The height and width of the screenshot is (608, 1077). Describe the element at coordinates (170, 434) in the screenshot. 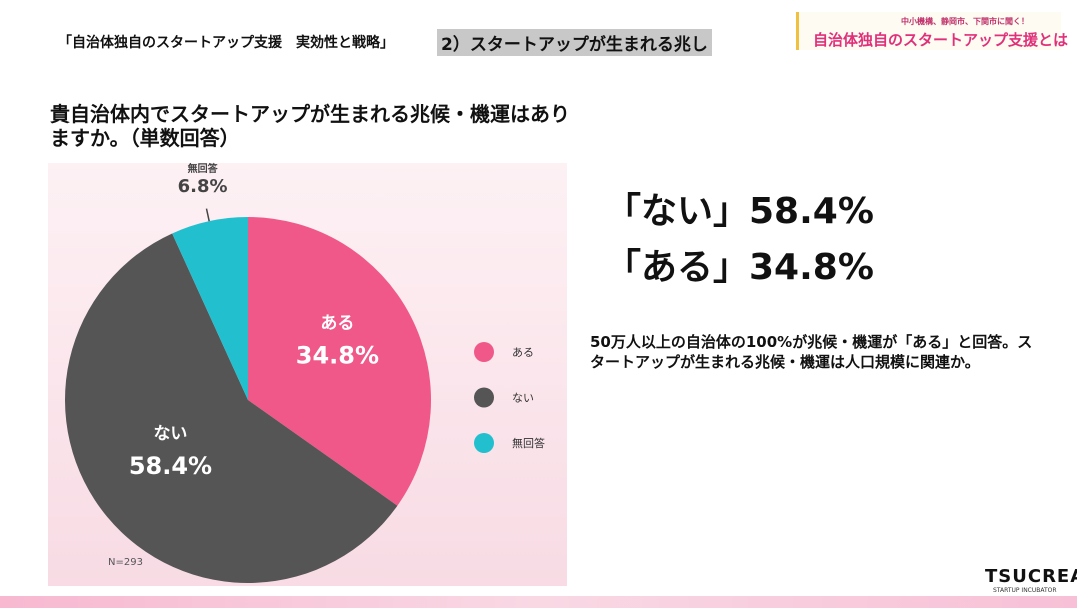

I see `slice-category: ない` at that location.